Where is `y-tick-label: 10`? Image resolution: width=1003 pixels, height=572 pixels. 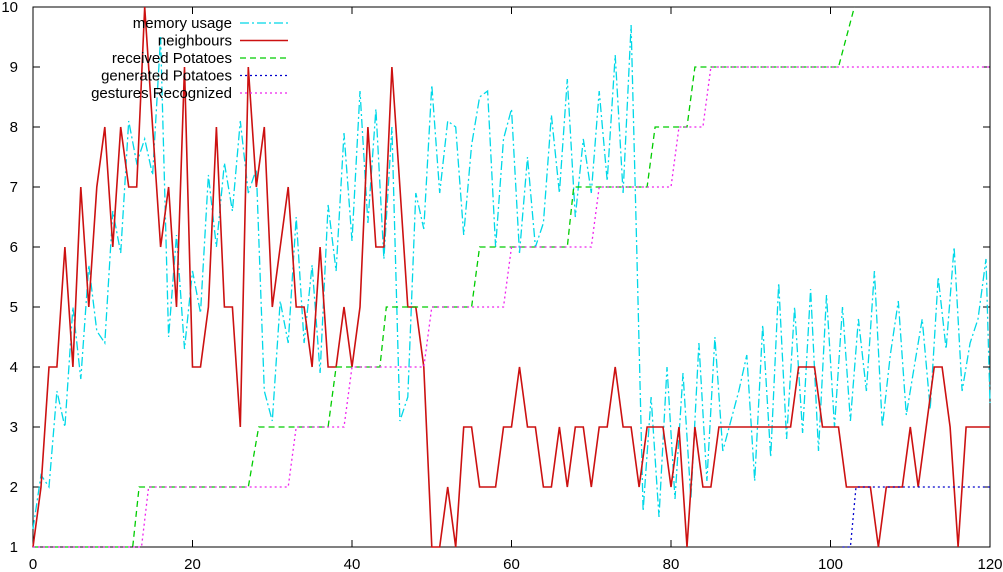
y-tick-label: 10 is located at coordinates (9, 8).